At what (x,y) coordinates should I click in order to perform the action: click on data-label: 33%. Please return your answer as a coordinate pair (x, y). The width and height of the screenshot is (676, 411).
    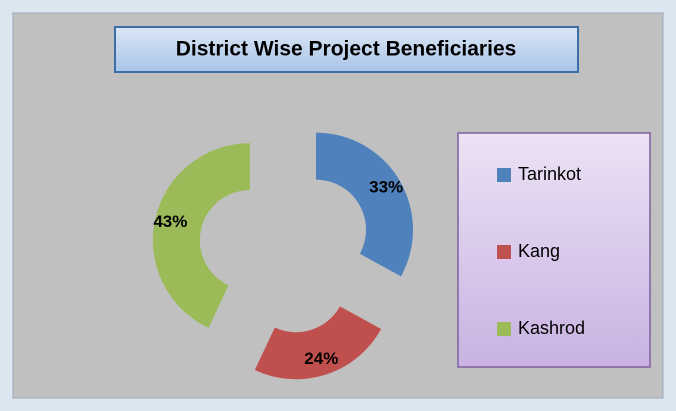
    Looking at the image, I should click on (386, 187).